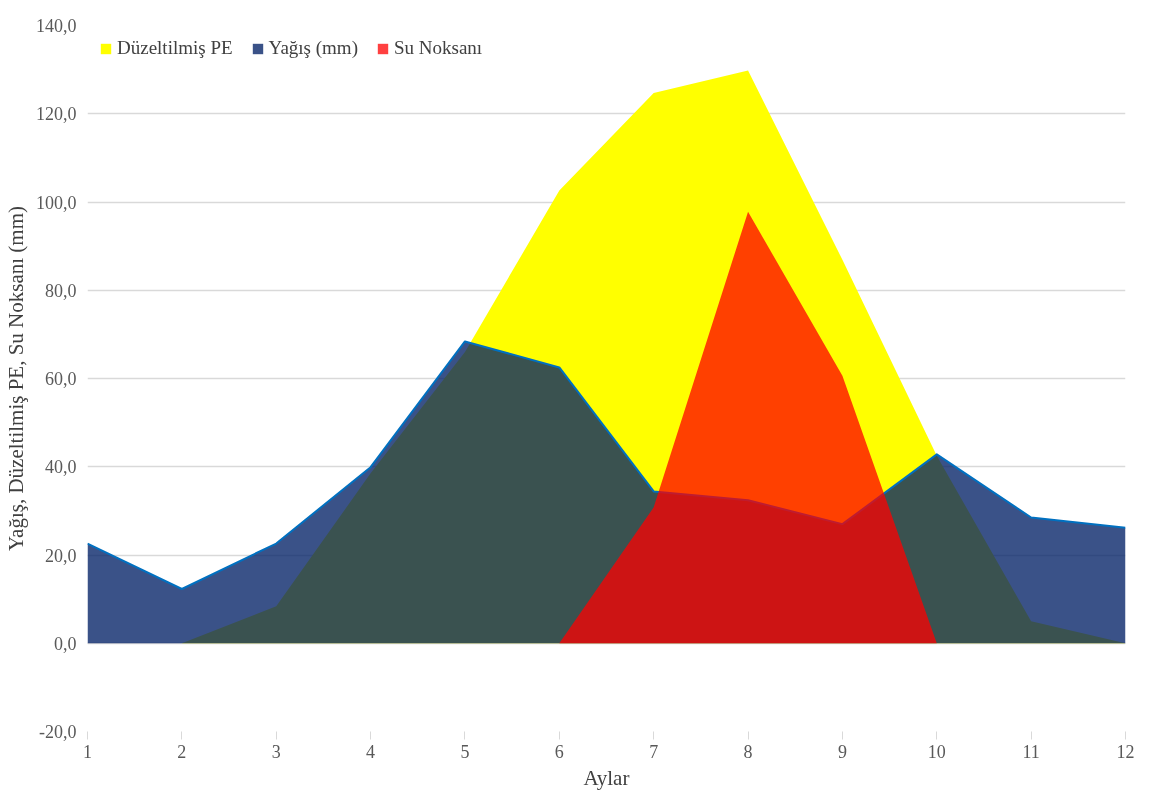  Describe the element at coordinates (748, 751) in the screenshot. I see `x-tick-label: 8` at that location.